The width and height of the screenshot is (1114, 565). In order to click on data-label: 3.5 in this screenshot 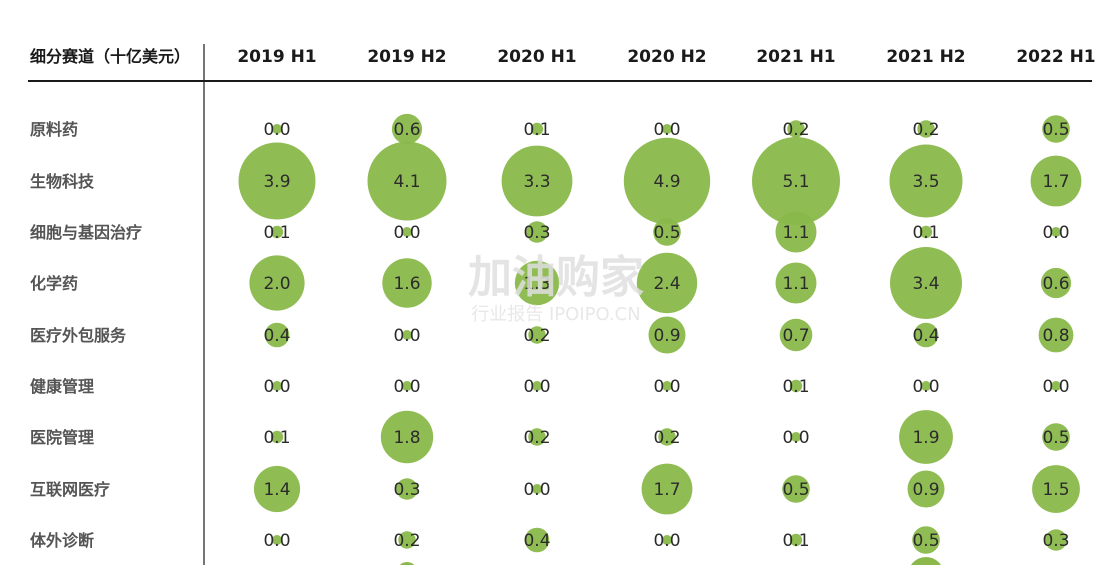, I will do `click(925, 182)`.